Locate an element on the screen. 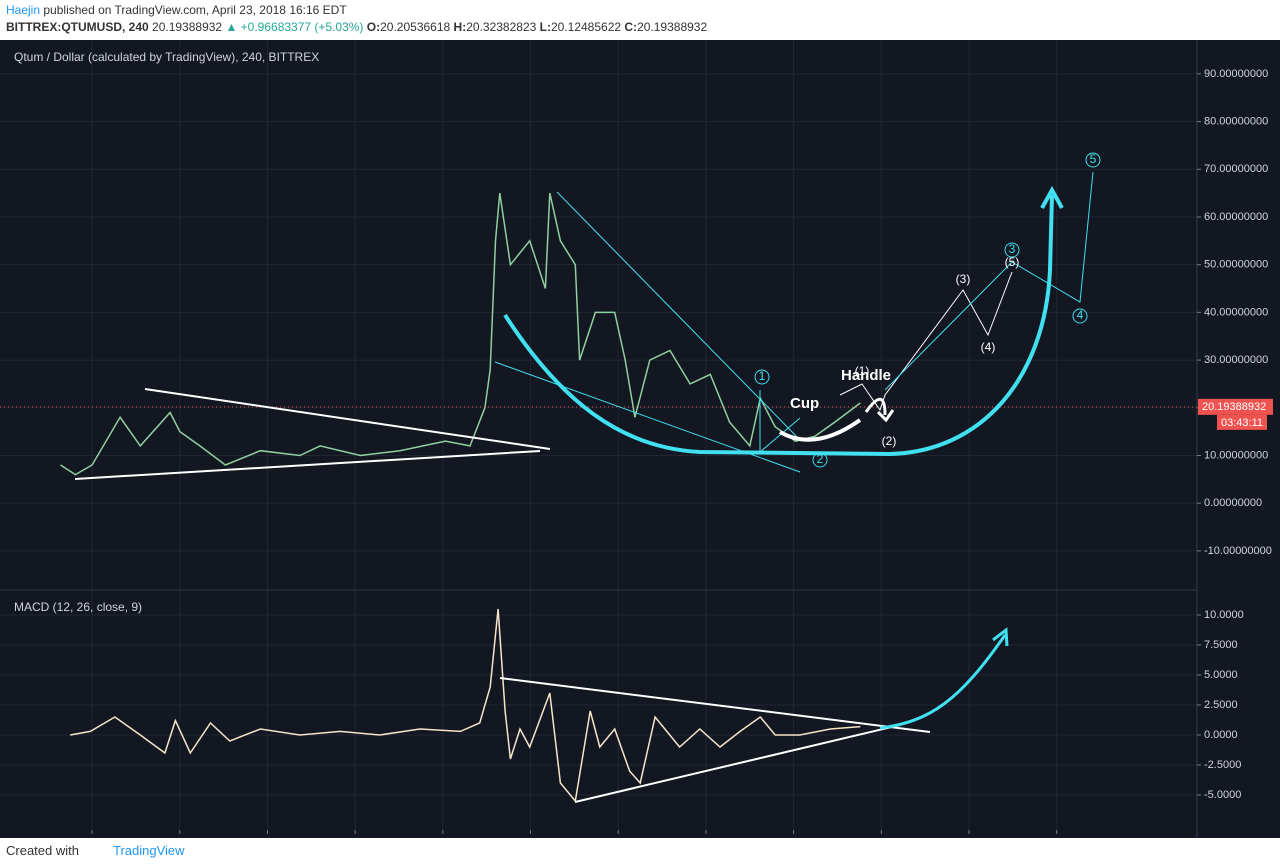 Image resolution: width=1280 pixels, height=868 pixels. macd-arrow is located at coordinates (943, 682).